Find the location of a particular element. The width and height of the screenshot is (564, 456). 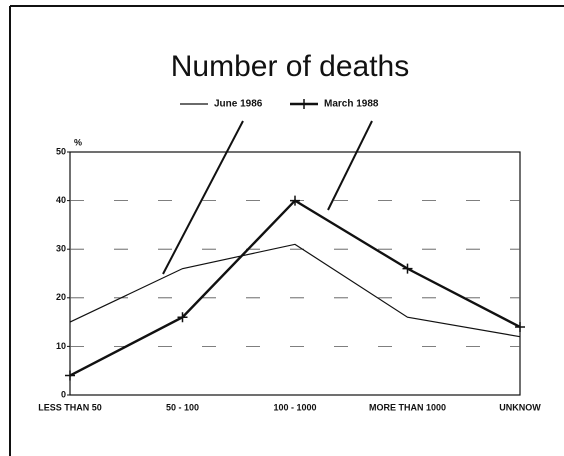

chart-title: Number of deaths is located at coordinates (290, 66).